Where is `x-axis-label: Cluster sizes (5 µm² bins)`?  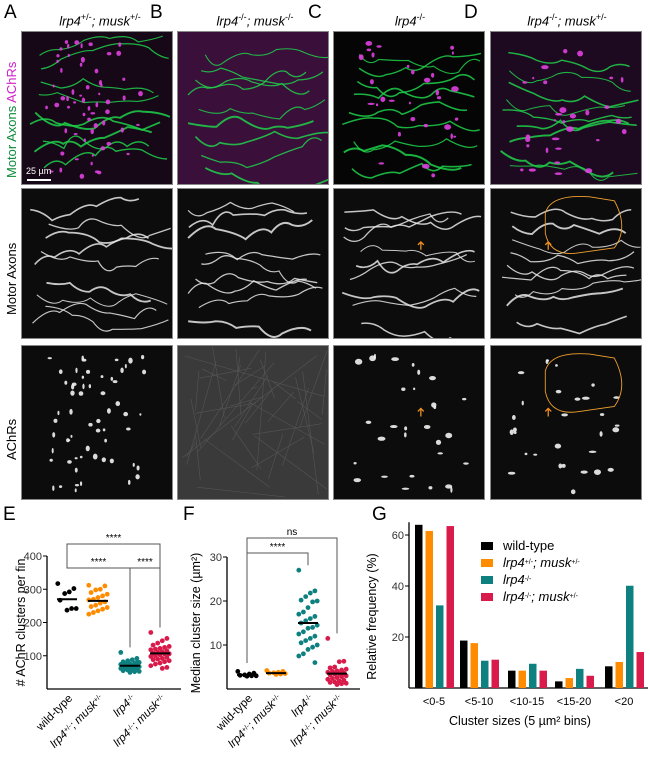
x-axis-label: Cluster sizes (5 µm² bins) is located at coordinates (520, 721).